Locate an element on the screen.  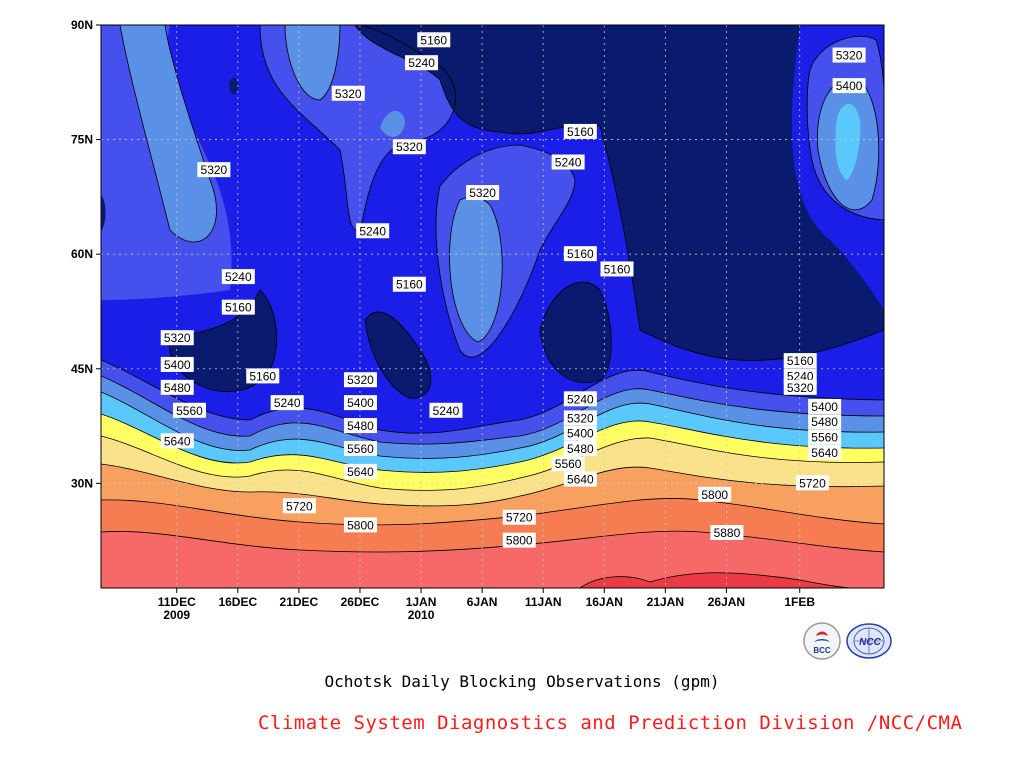
bcc-logo-text: BCC is located at coordinates (822, 650).